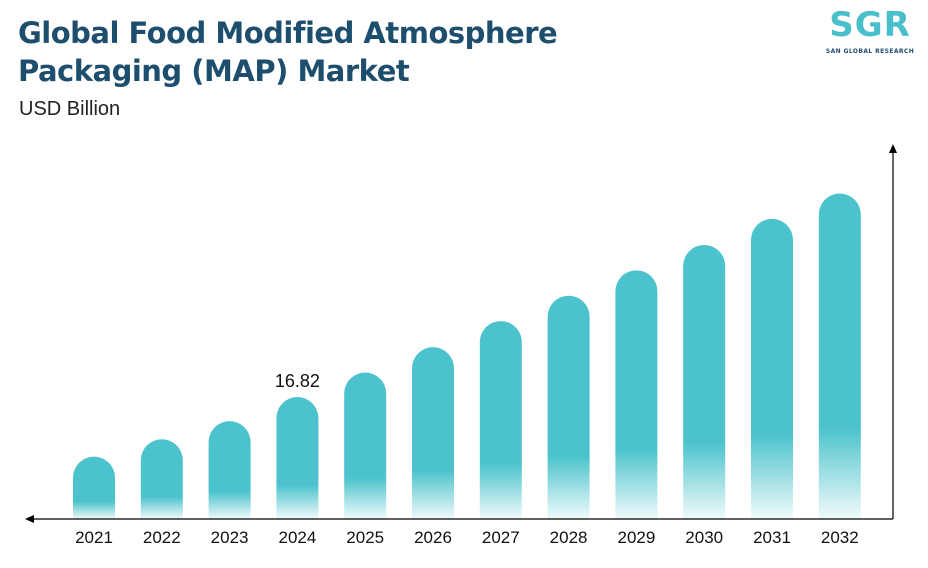 This screenshot has height=568, width=928. Describe the element at coordinates (433, 537) in the screenshot. I see `x-tick-label: 2026` at that location.